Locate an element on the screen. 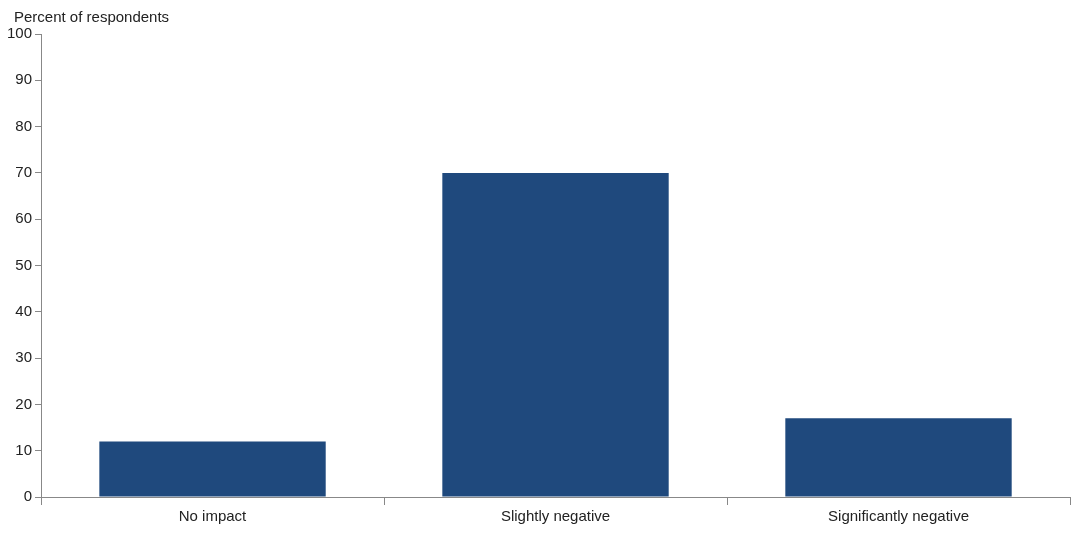  y-tick-label: 100 is located at coordinates (20, 33).